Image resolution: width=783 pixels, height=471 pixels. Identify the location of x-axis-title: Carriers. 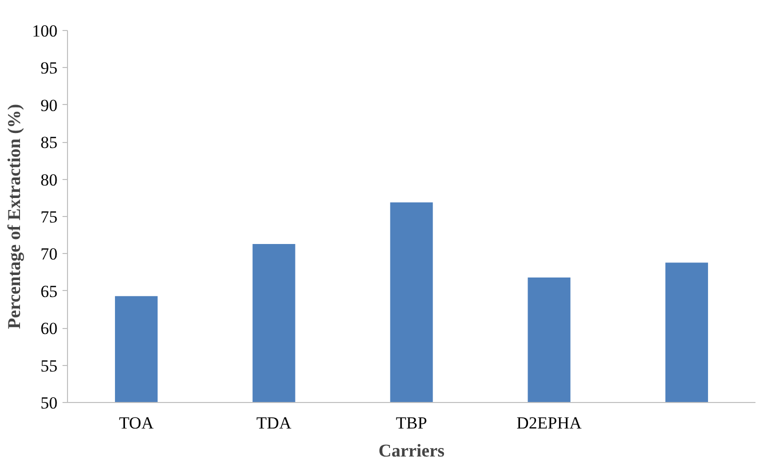
(411, 450).